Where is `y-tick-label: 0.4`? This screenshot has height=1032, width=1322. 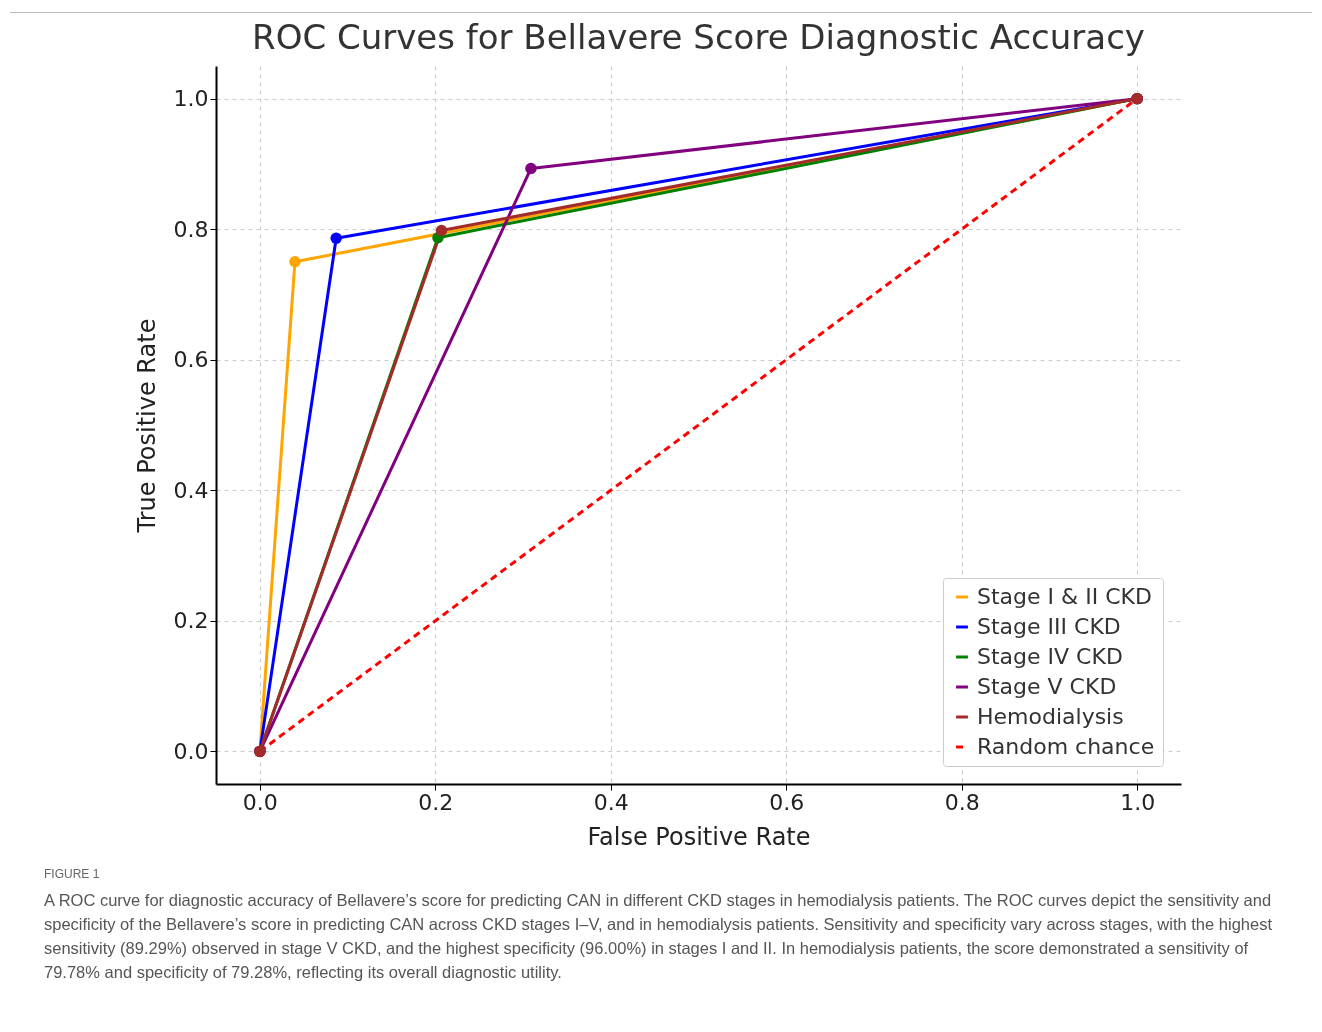 y-tick-label: 0.4 is located at coordinates (191, 490).